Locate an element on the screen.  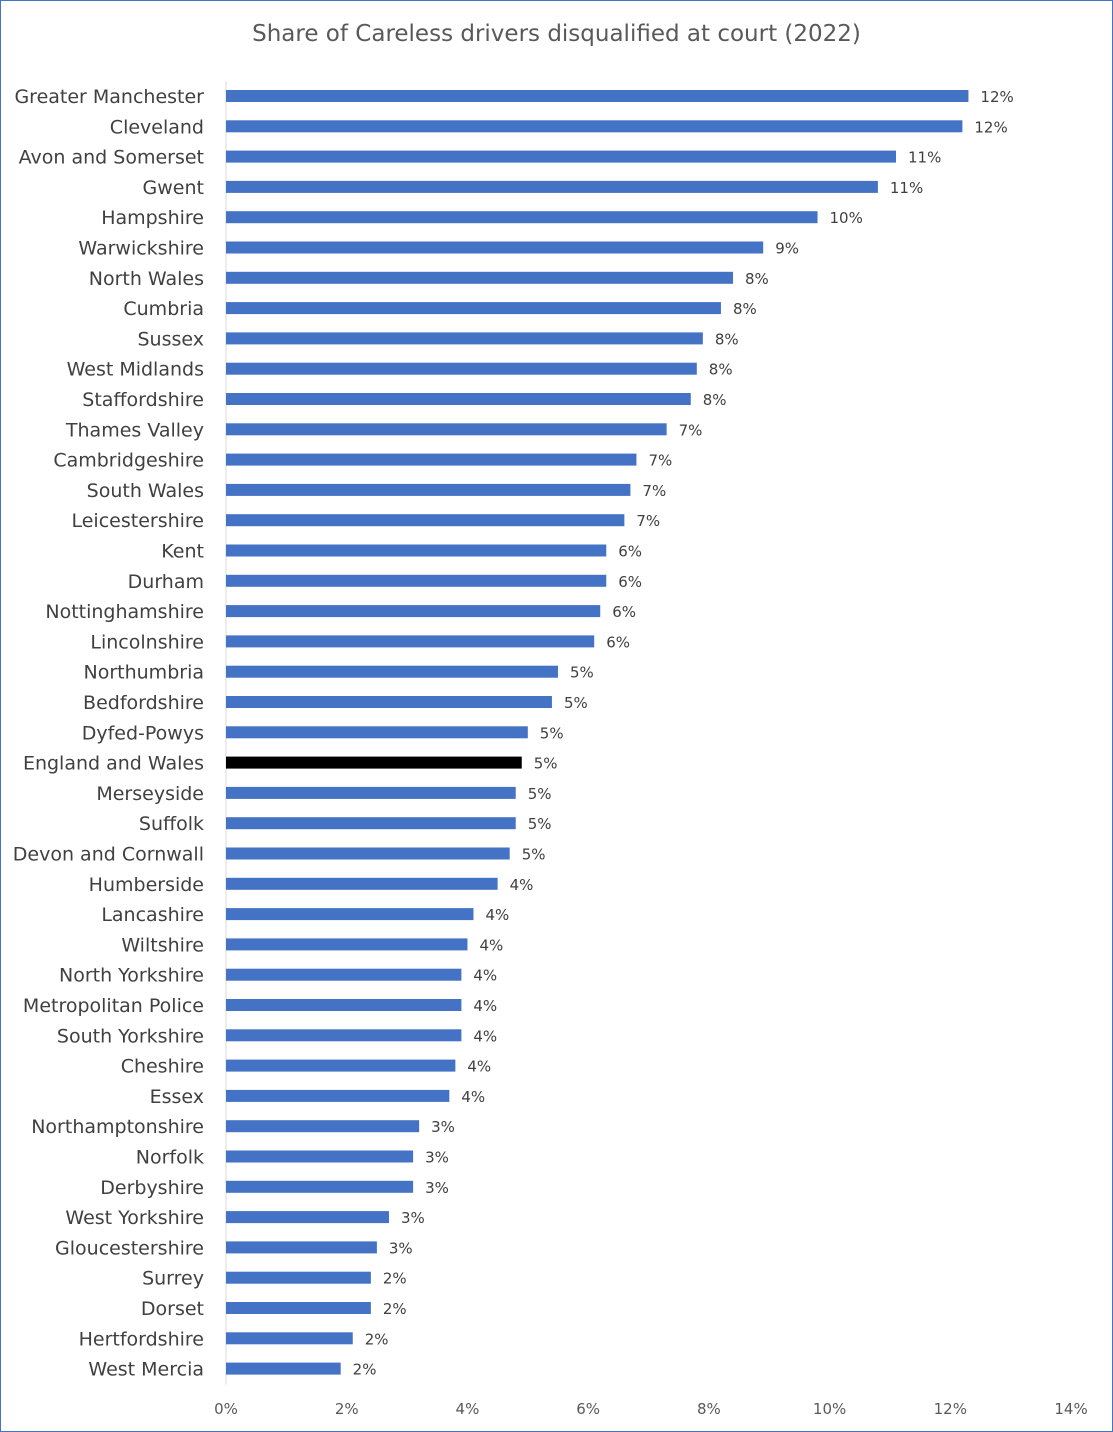
category-label: Bedfordshire is located at coordinates (143, 703).